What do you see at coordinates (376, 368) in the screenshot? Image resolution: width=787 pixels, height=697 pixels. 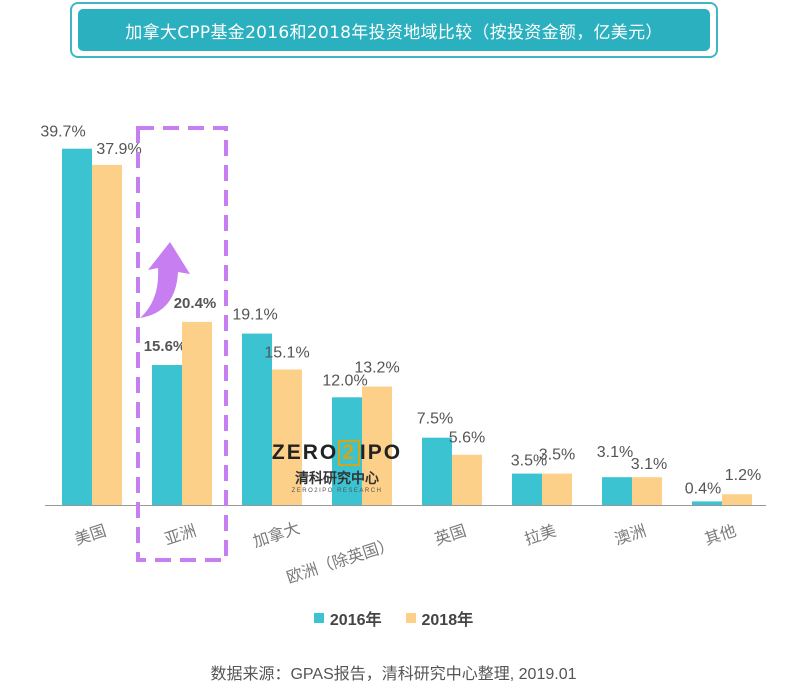 I see `data-label-2018-3: 13.2%` at bounding box center [376, 368].